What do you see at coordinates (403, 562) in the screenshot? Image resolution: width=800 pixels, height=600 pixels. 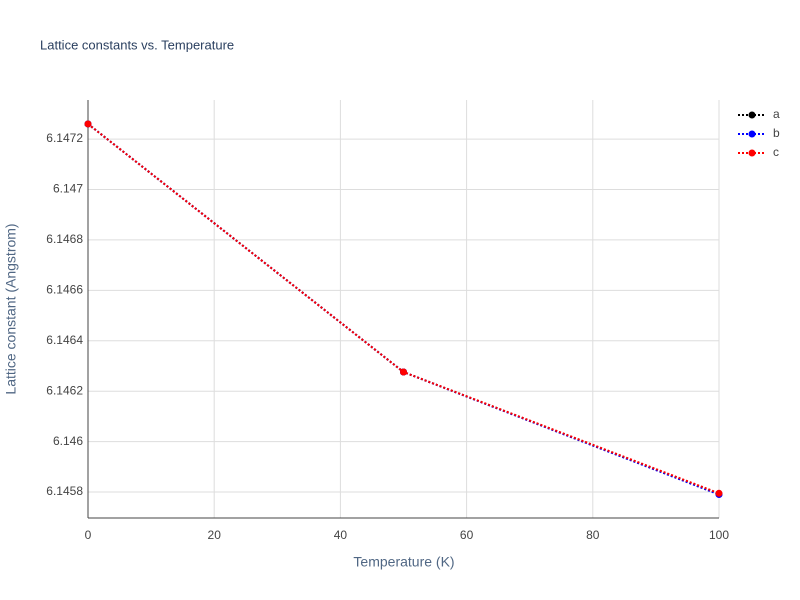 I see `x-axis-title: Temperature (K)` at bounding box center [403, 562].